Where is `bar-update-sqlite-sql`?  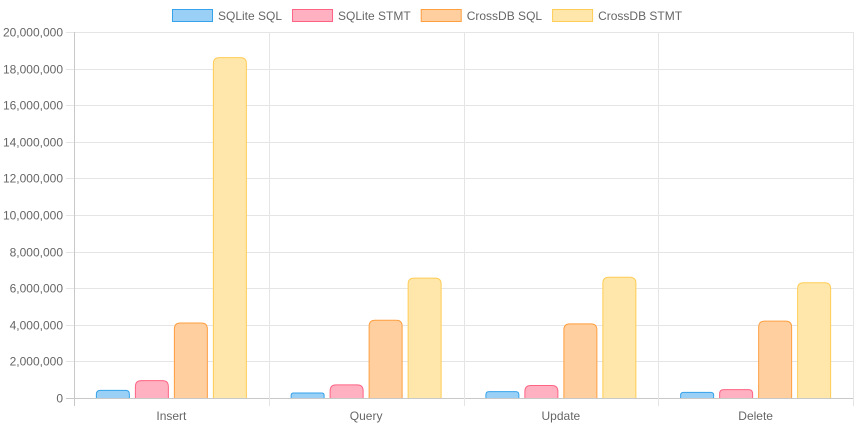
bar-update-sqlite-sql is located at coordinates (502, 394).